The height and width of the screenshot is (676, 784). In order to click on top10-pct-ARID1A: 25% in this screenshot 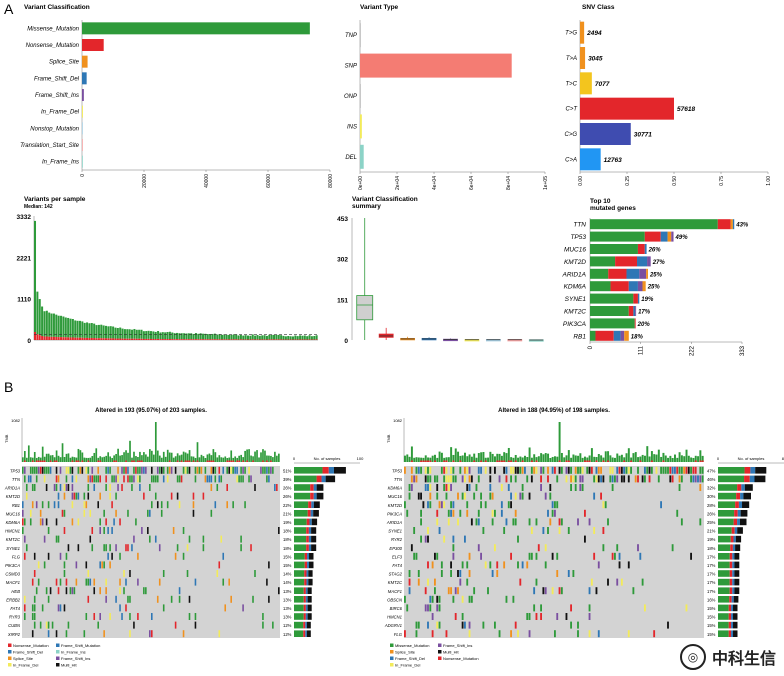, I will do `click(656, 275)`.